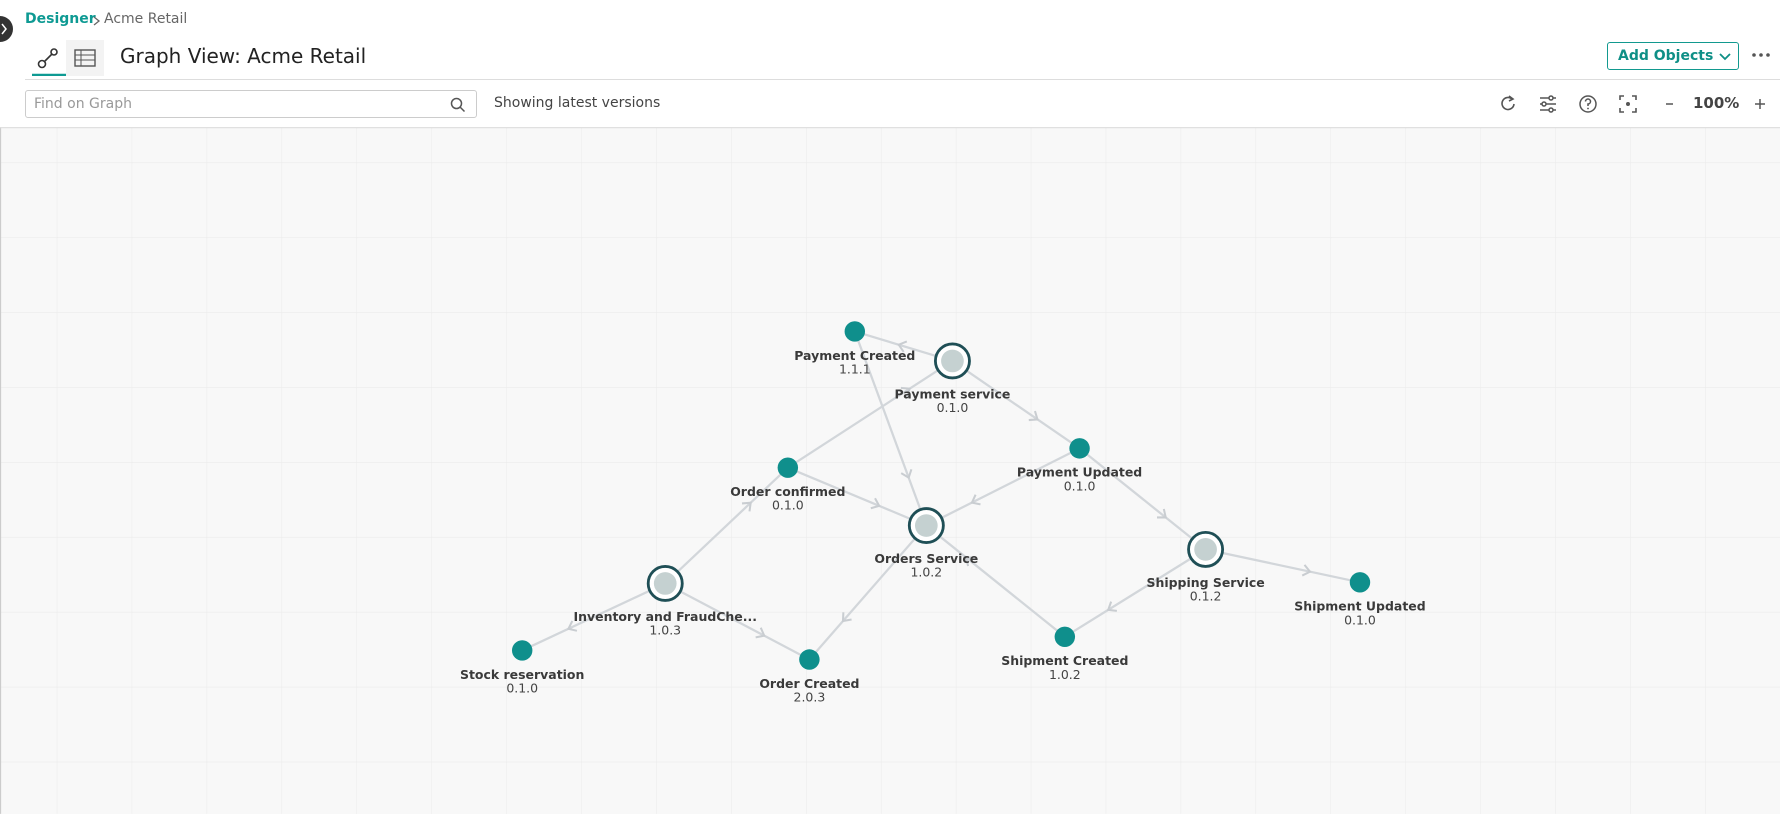  What do you see at coordinates (810, 697) in the screenshot?
I see `node-version: 2.0.3` at bounding box center [810, 697].